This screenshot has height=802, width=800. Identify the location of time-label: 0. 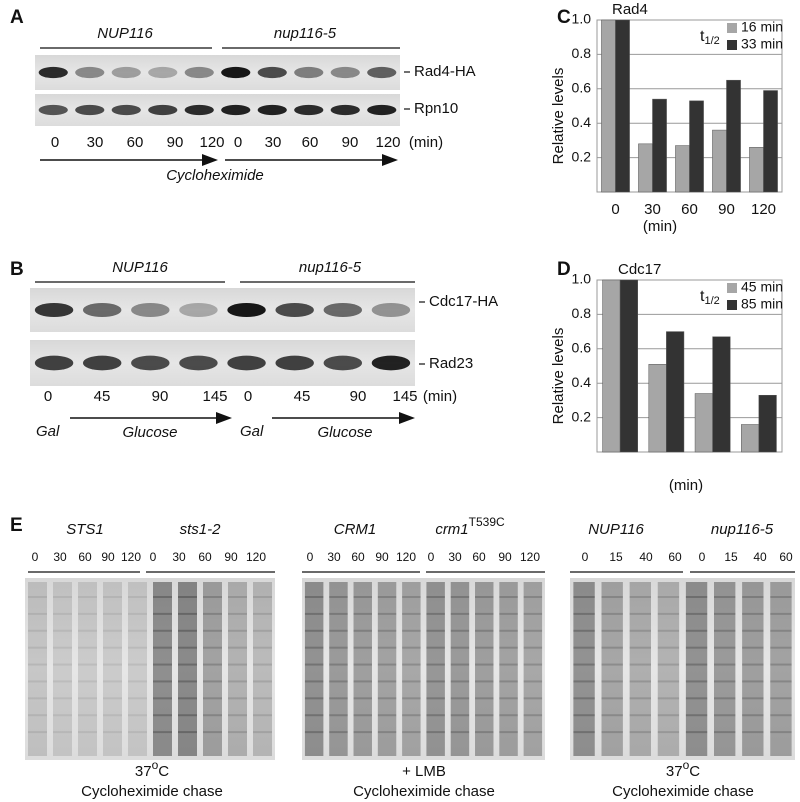
(585, 557).